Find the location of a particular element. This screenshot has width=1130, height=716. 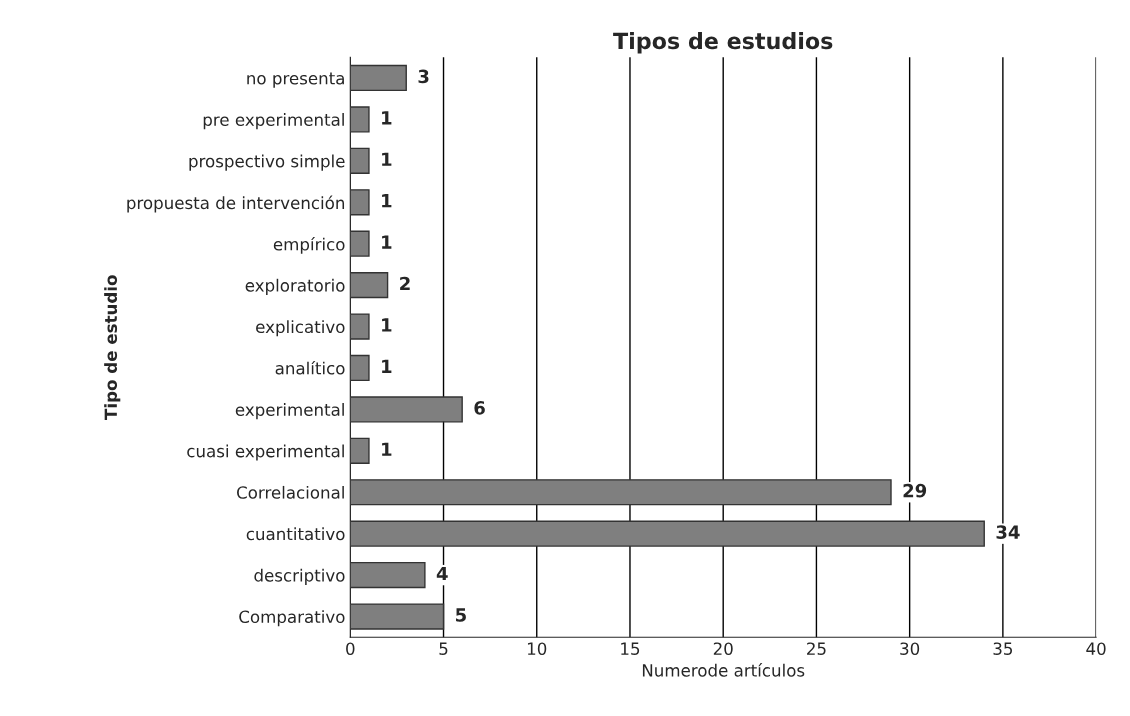

y-tick-label: no presenta is located at coordinates (295, 80).